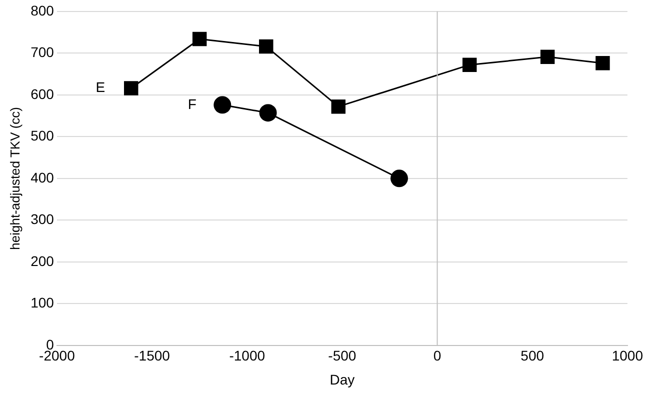 This screenshot has height=397, width=646. I want to click on y-tick-label: 100, so click(42, 302).